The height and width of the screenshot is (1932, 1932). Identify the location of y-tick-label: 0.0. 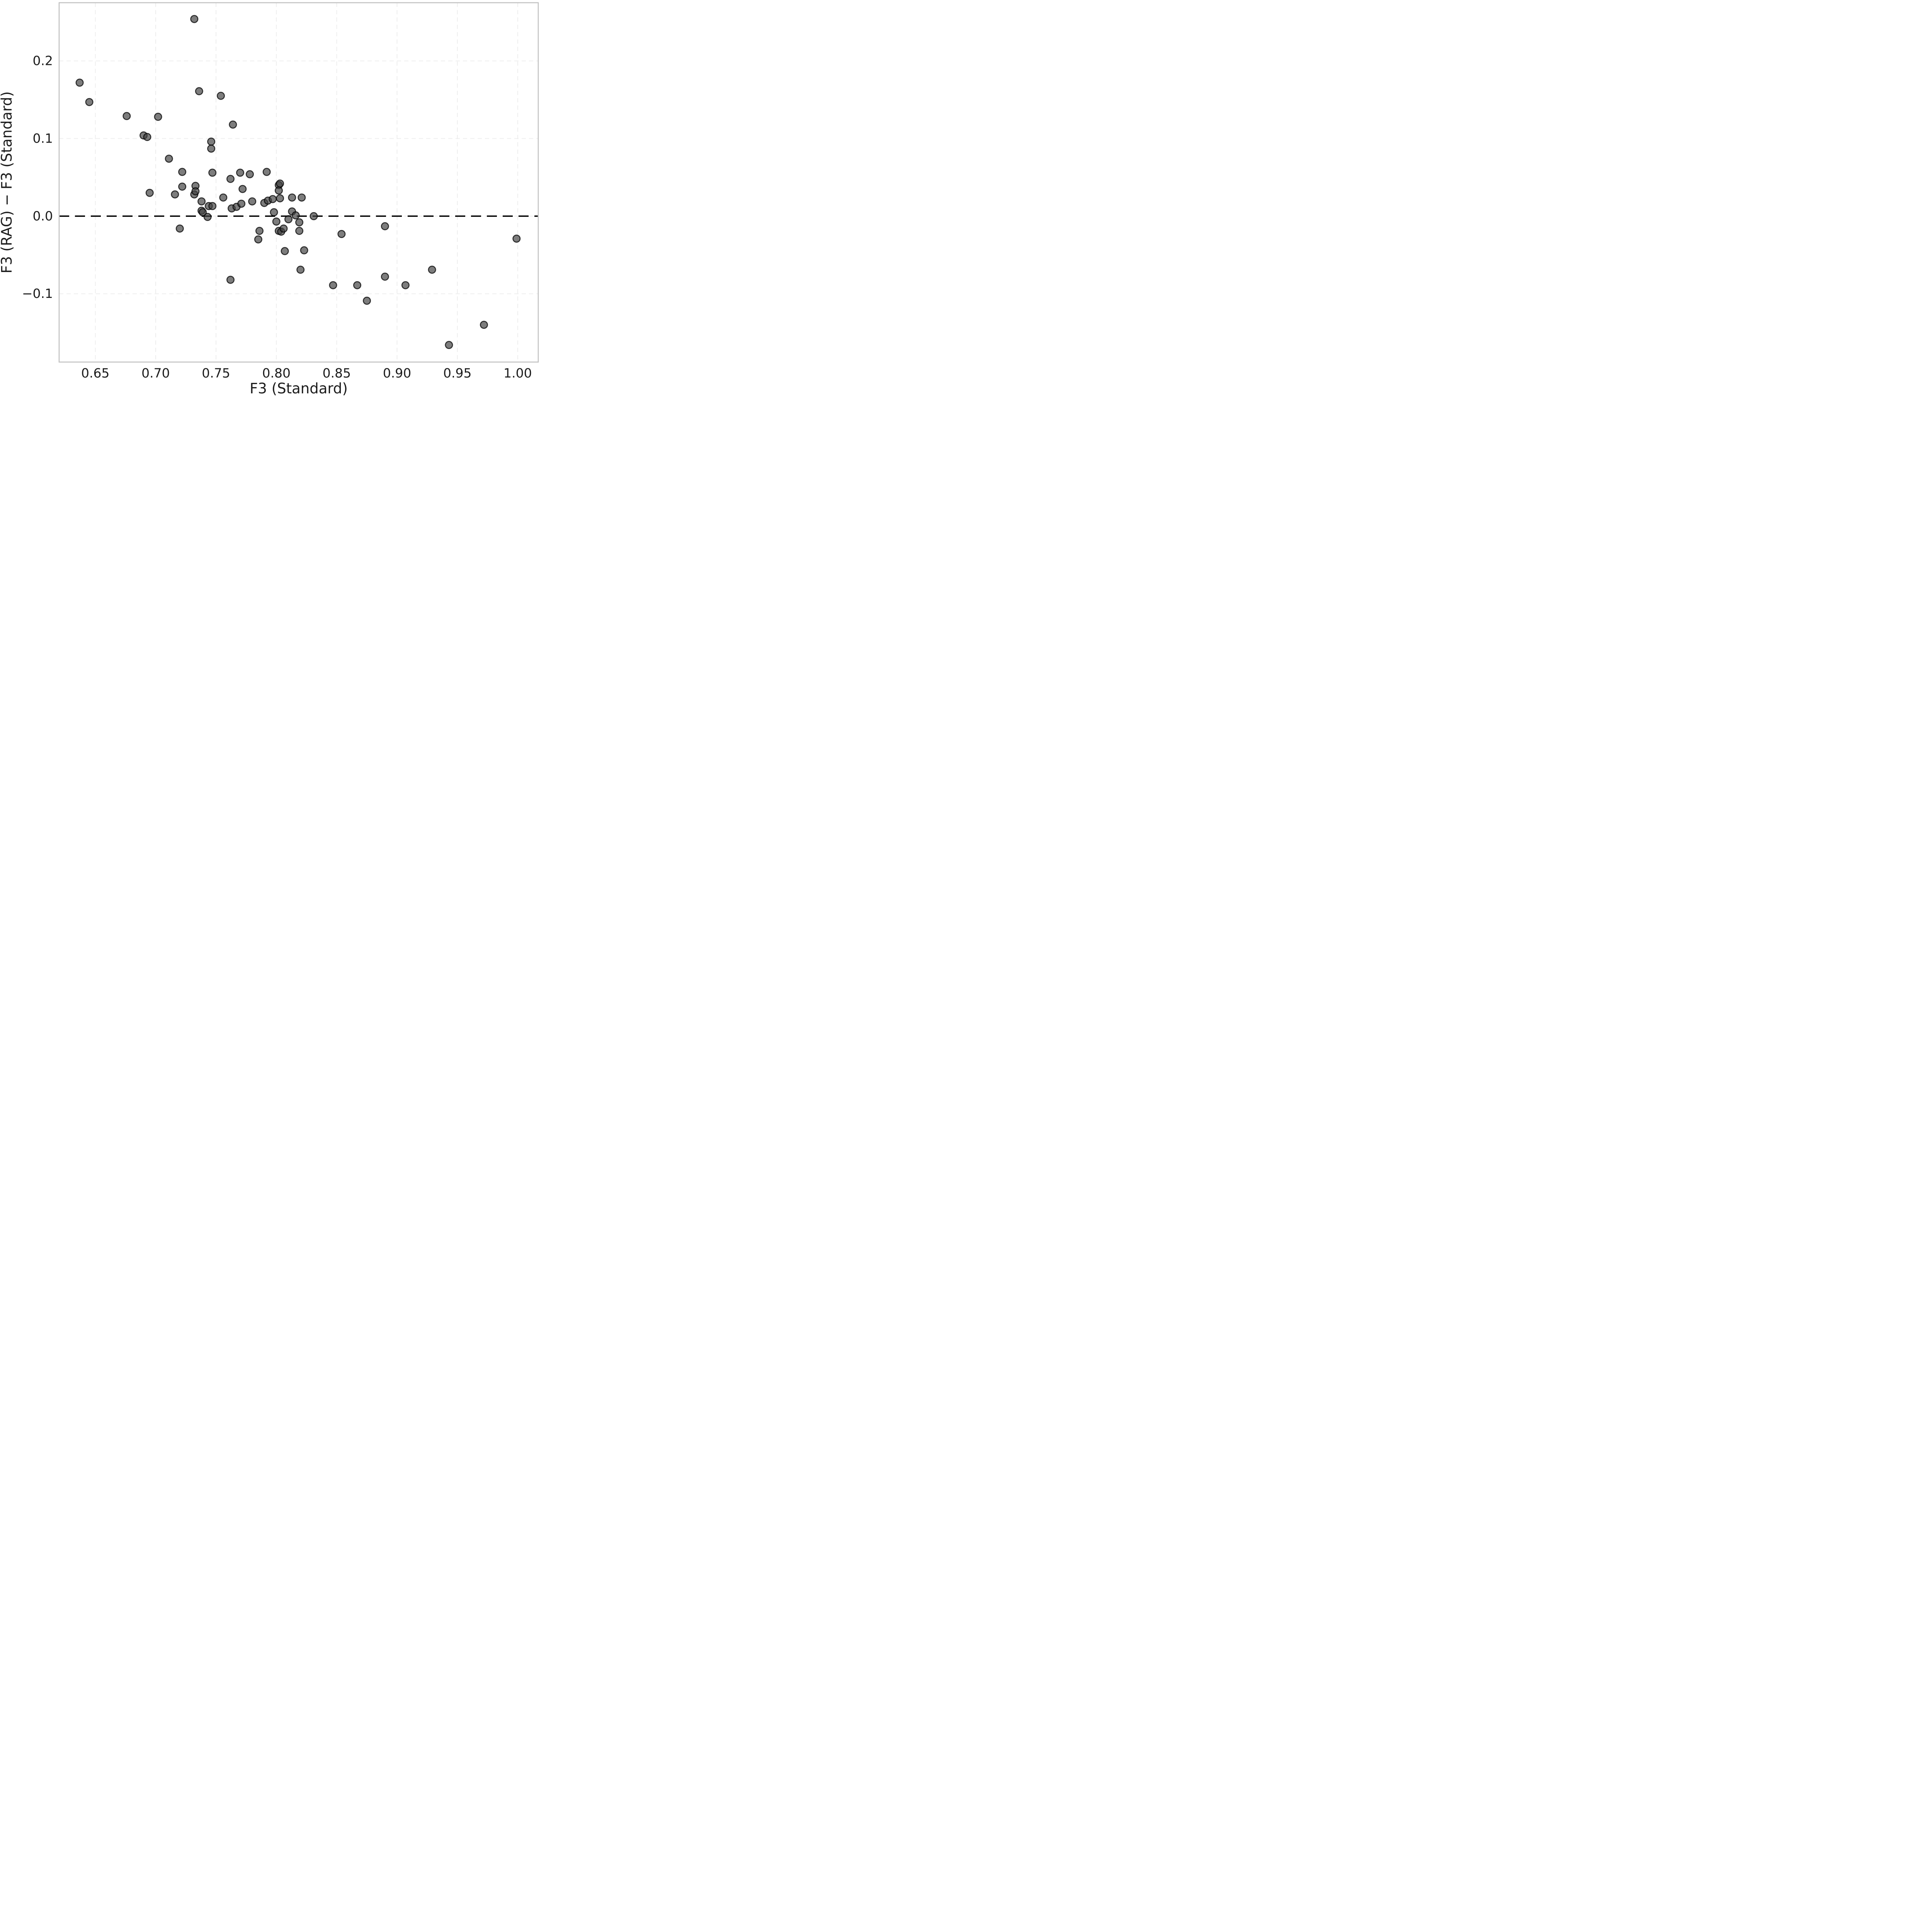
(43, 216).